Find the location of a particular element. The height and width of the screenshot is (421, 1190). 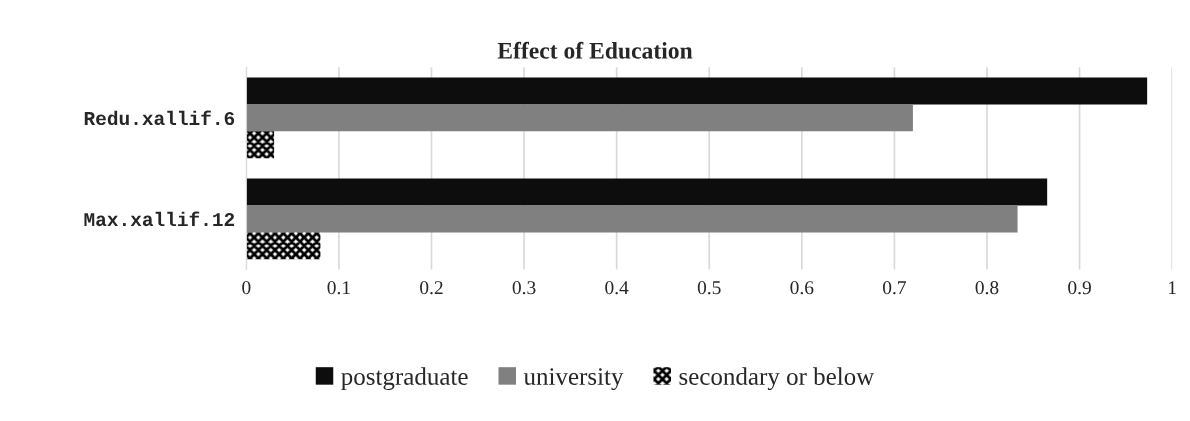

legend-label: university is located at coordinates (573, 379).